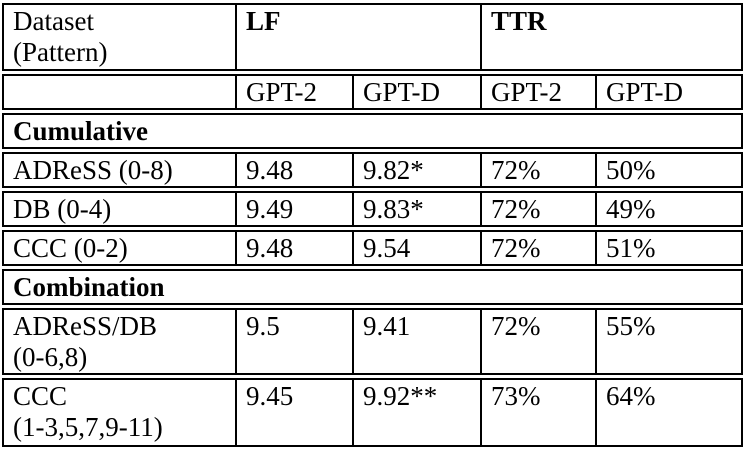  Describe the element at coordinates (119, 248) in the screenshot. I see `cell-dataset: CCC (0-2)` at that location.